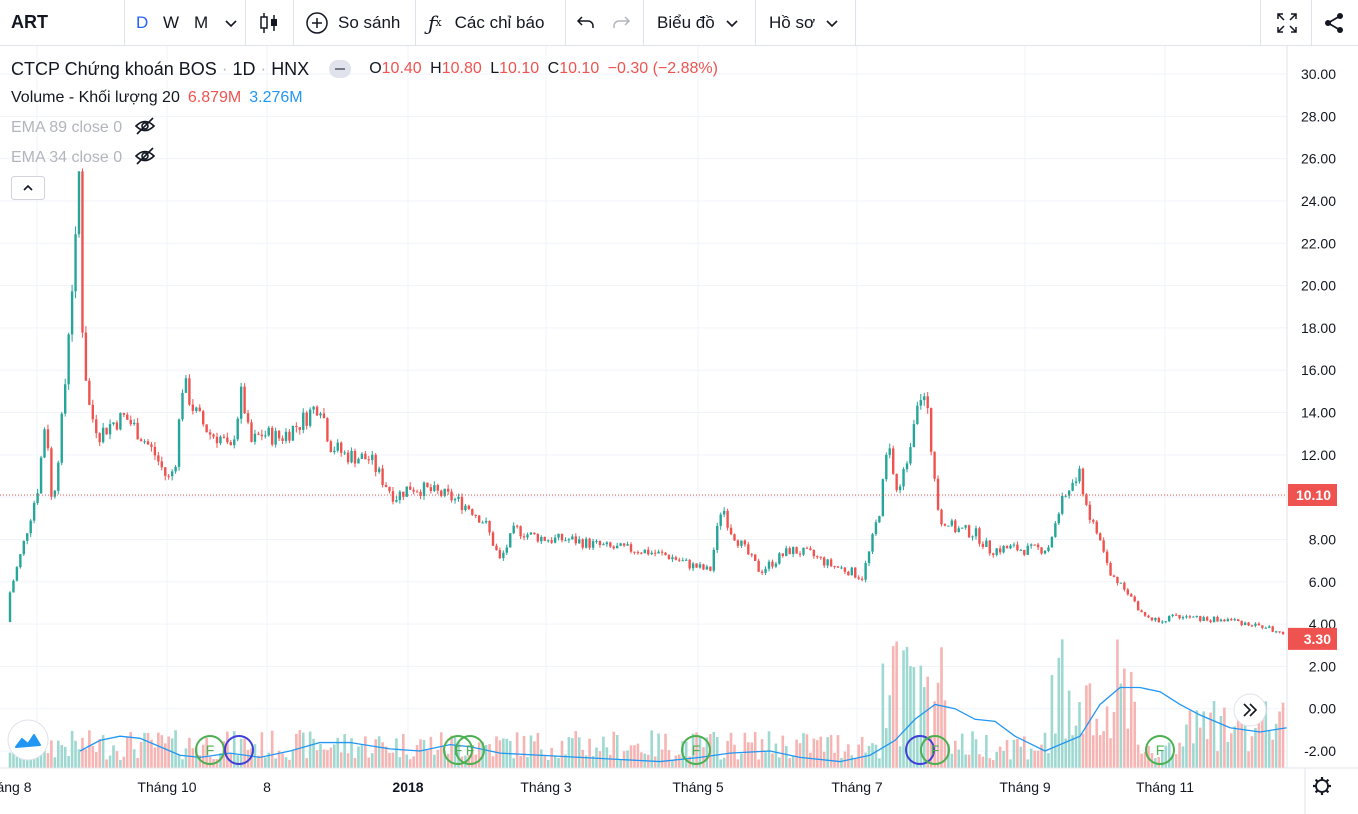 The image size is (1358, 814). I want to click on symbol-label: ART, so click(29, 22).